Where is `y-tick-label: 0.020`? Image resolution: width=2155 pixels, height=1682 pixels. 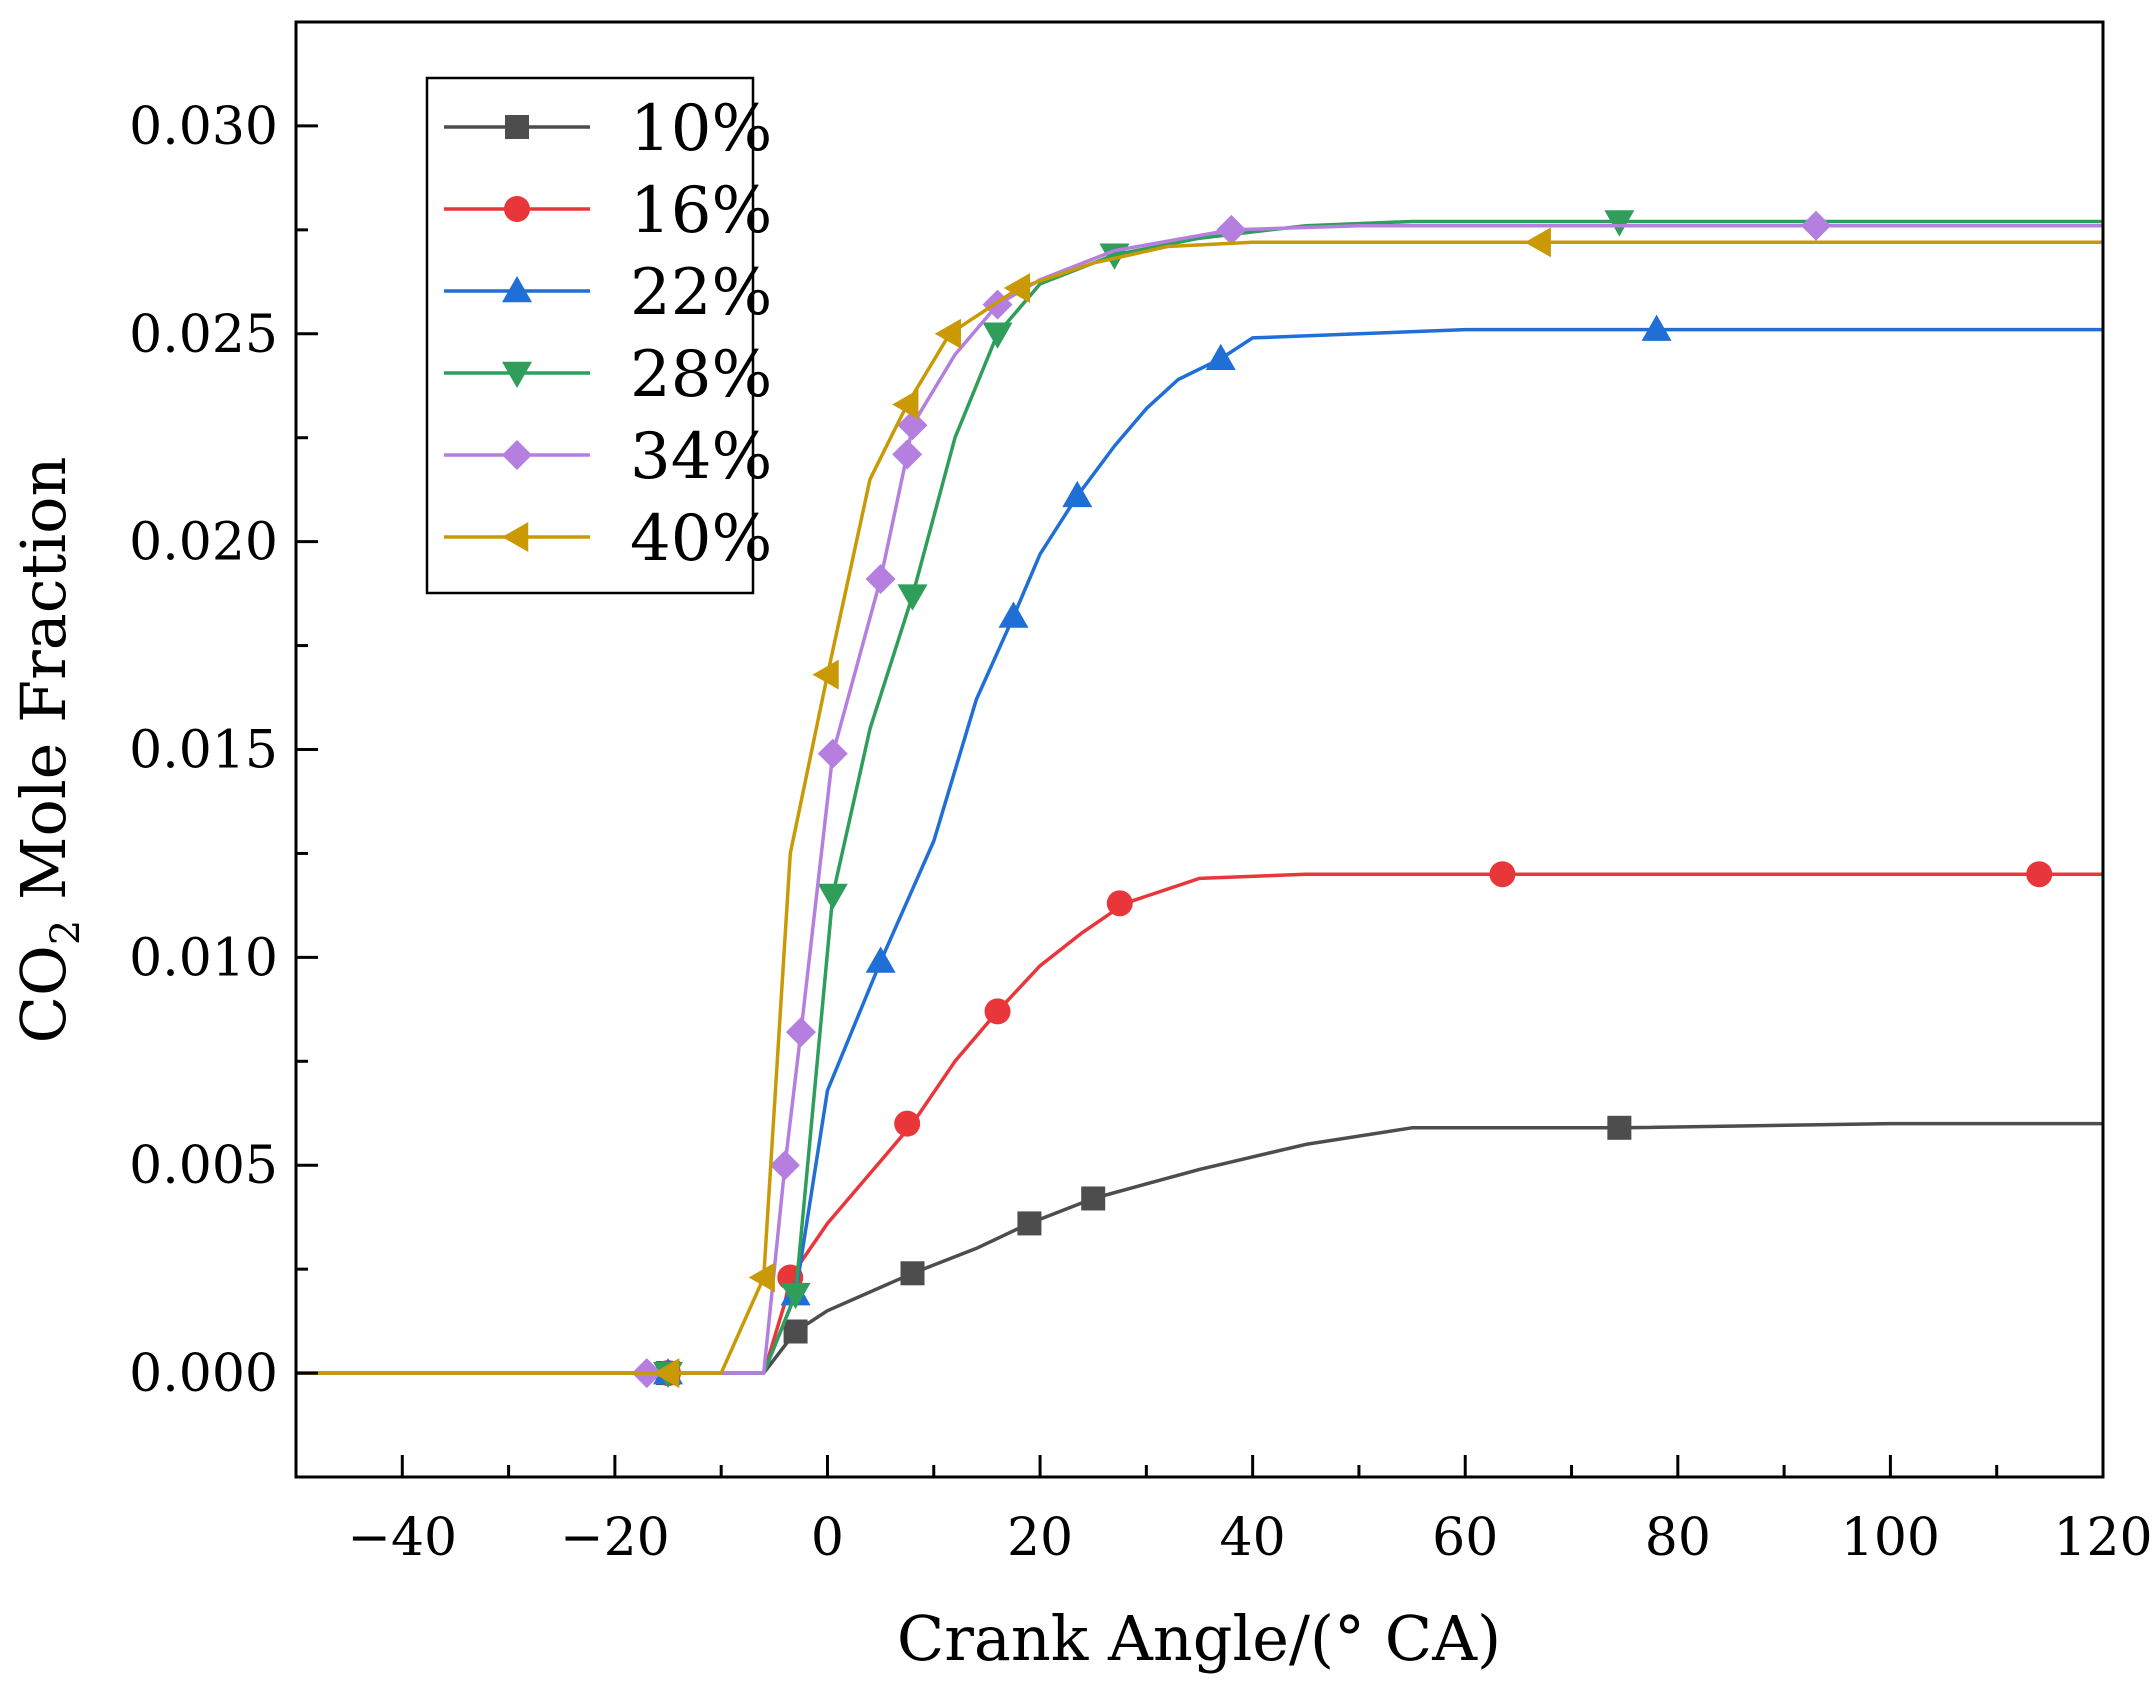
y-tick-label: 0.020 is located at coordinates (203, 543).